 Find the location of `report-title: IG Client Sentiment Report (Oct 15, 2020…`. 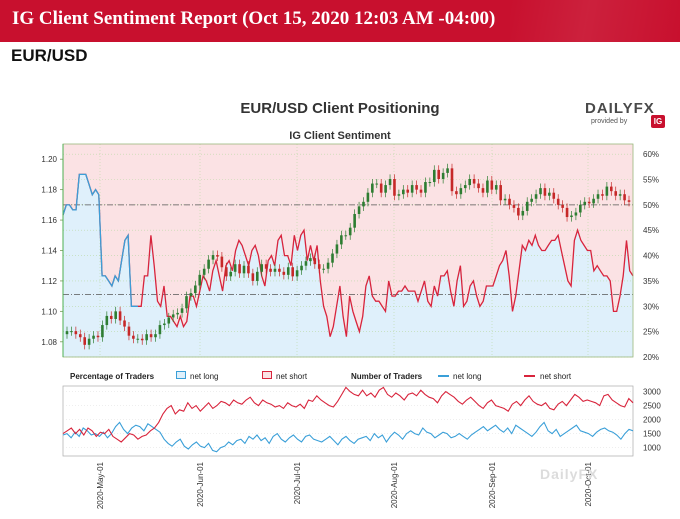

report-title: IG Client Sentiment Report (Oct 15, 2020… is located at coordinates (254, 18).